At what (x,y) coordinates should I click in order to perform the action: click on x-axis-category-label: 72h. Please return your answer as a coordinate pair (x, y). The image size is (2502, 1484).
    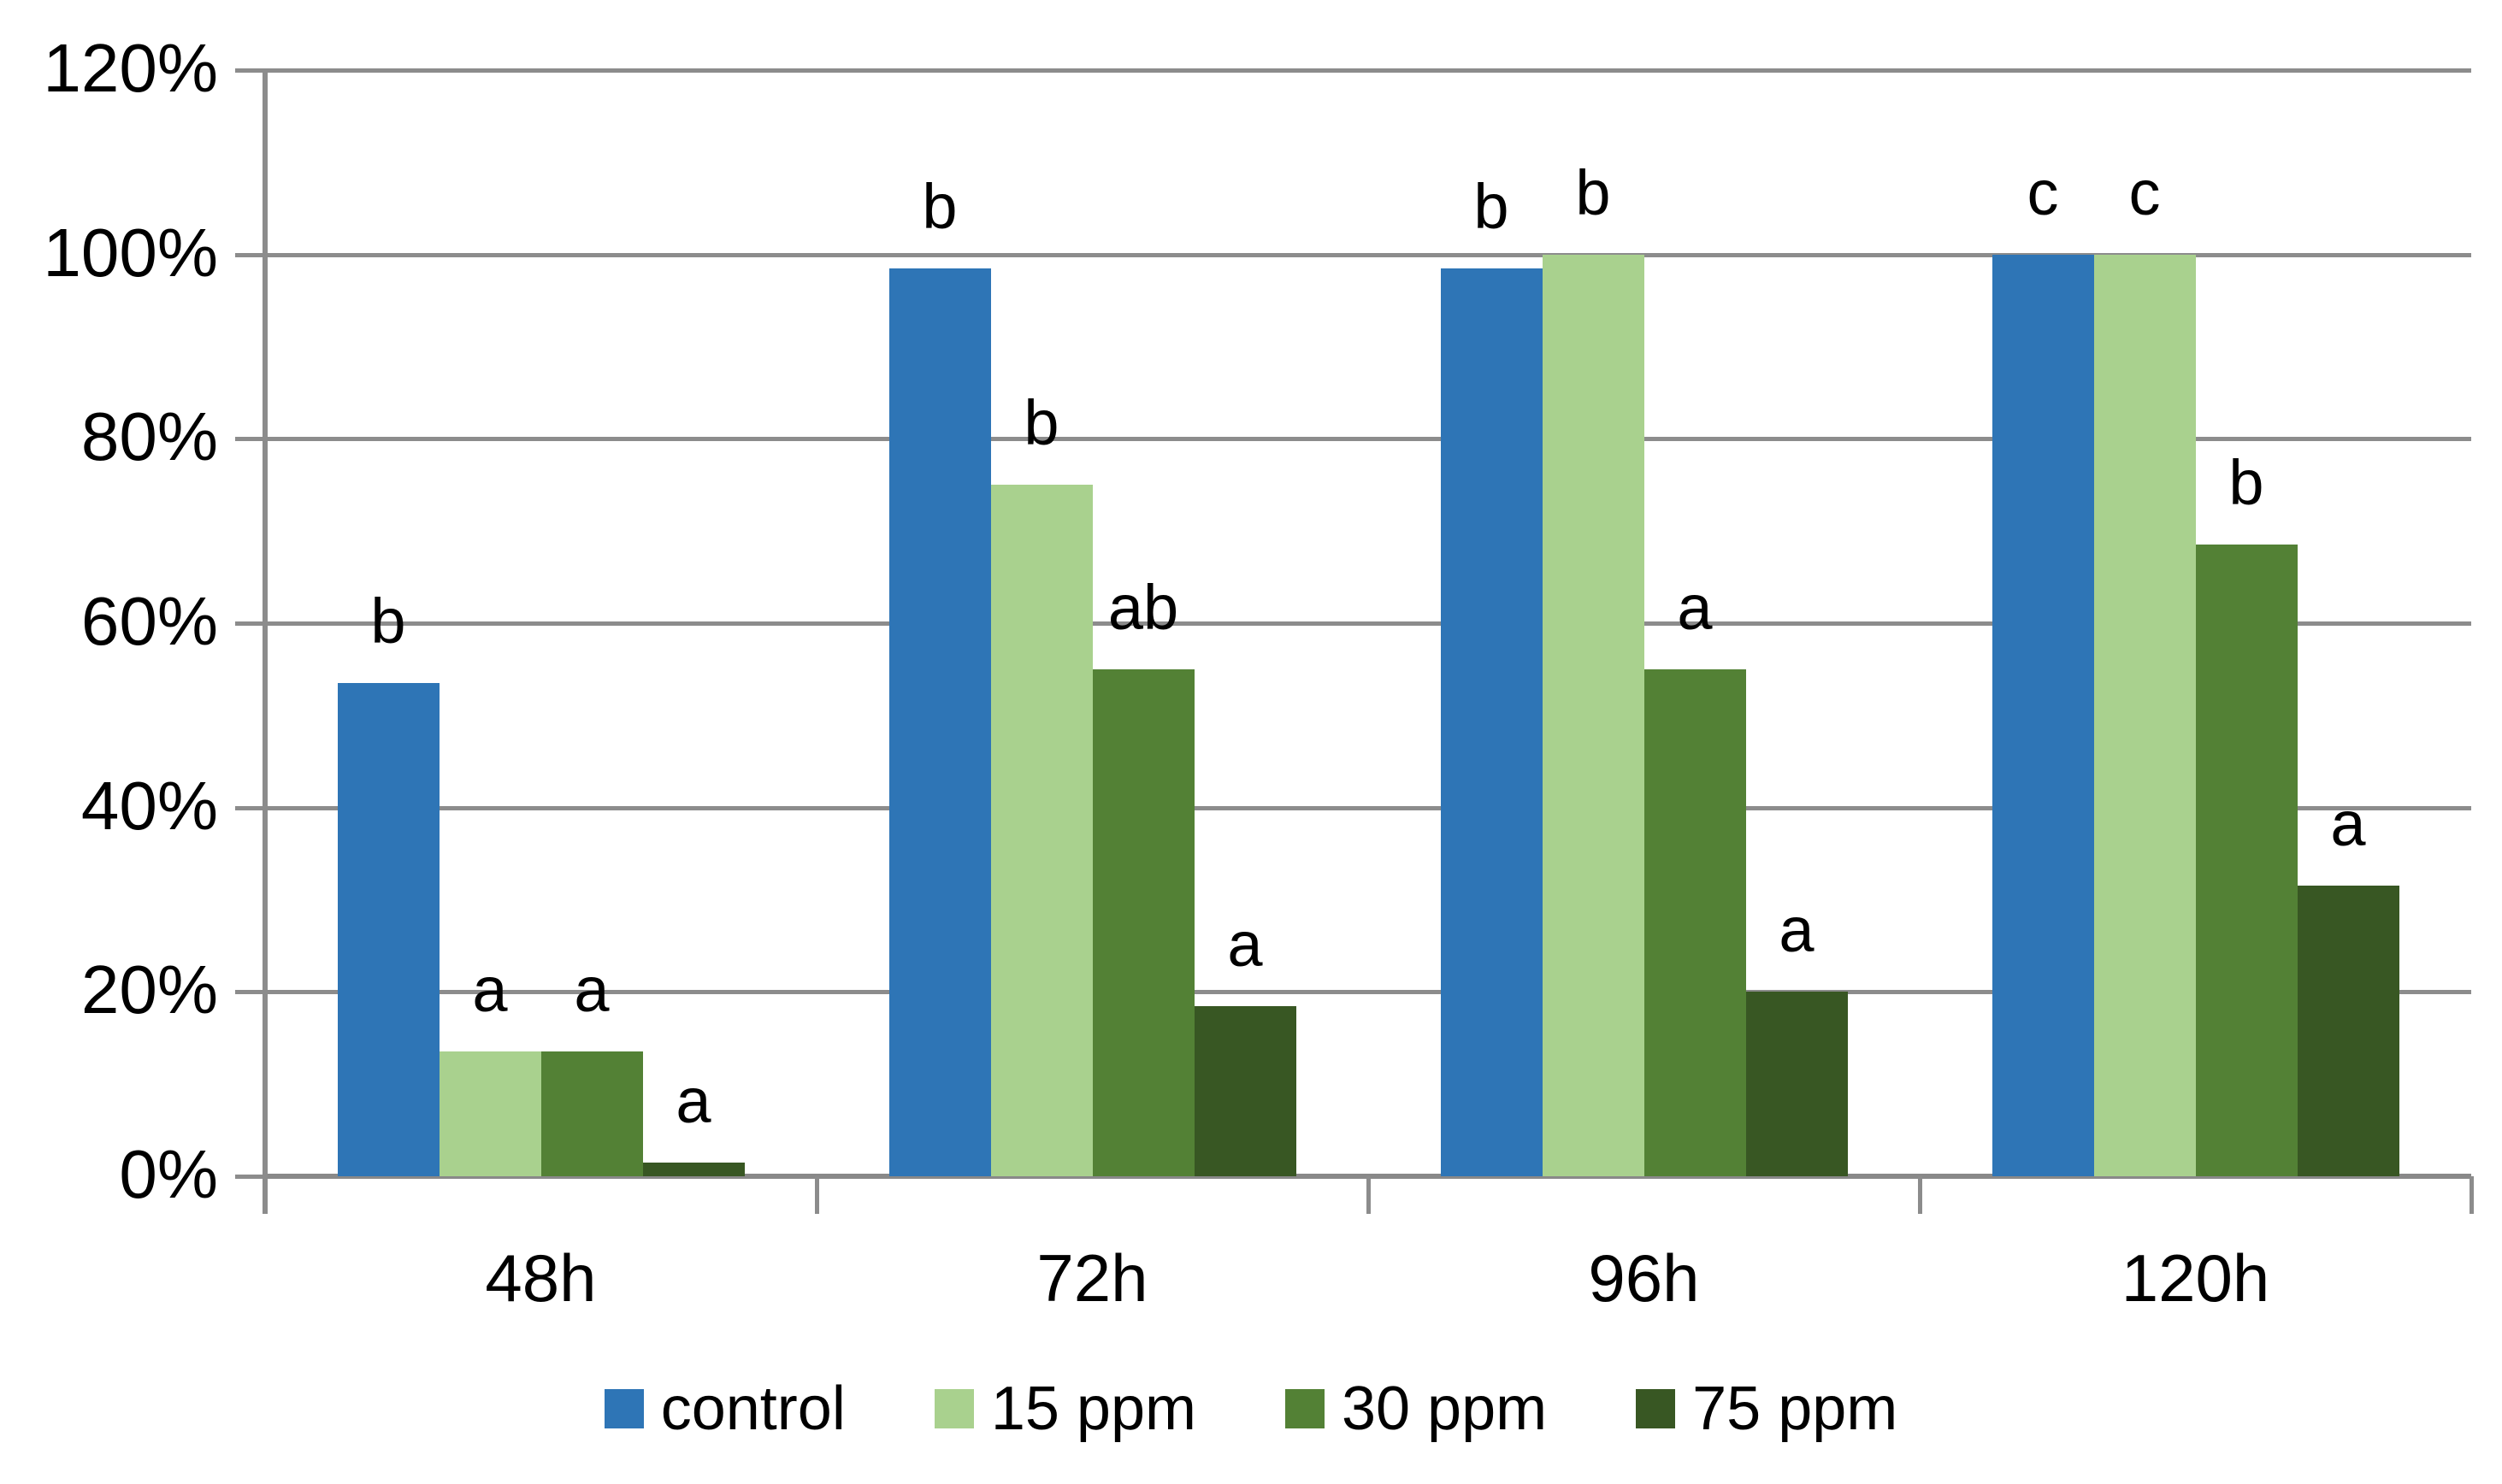
    Looking at the image, I should click on (1092, 1278).